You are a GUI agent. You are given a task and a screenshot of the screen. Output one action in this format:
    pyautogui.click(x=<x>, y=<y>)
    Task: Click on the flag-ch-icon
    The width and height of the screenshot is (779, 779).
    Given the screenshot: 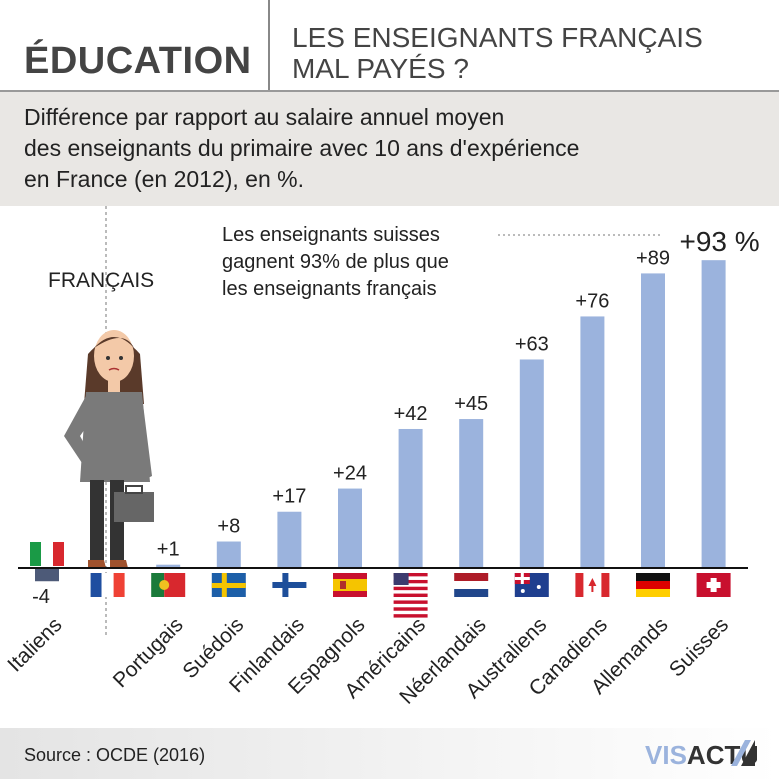 What is the action you would take?
    pyautogui.click(x=713, y=585)
    